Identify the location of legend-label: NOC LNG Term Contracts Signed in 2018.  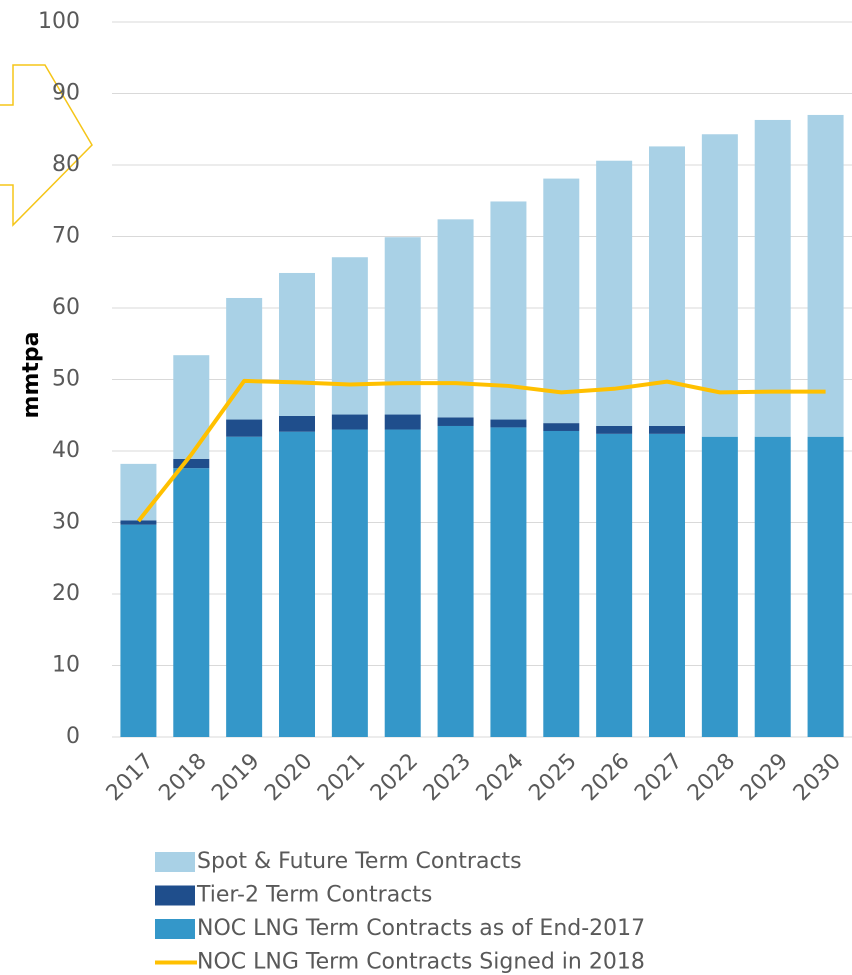
(421, 962).